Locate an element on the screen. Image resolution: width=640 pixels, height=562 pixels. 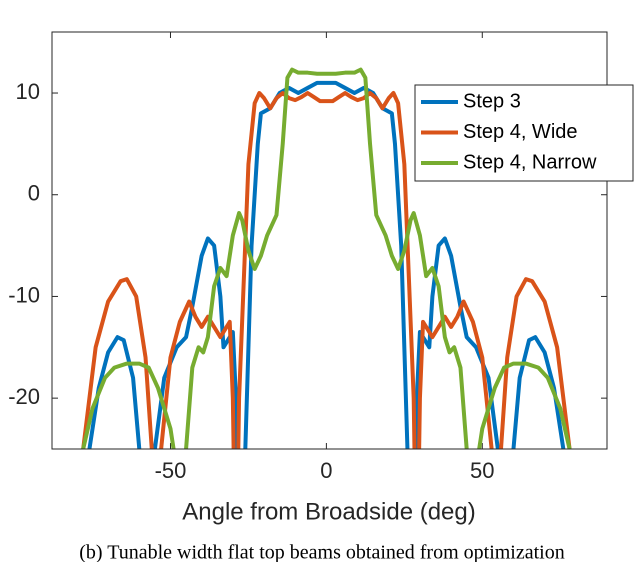
x-tick-label: -50 is located at coordinates (171, 470).